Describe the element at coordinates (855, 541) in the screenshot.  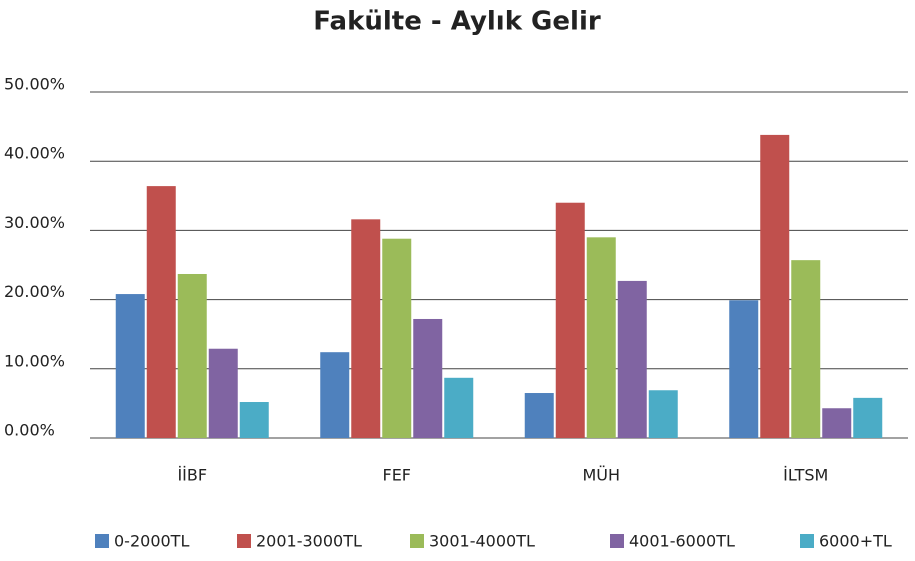
I see `legend-label: 6000+TL` at that location.